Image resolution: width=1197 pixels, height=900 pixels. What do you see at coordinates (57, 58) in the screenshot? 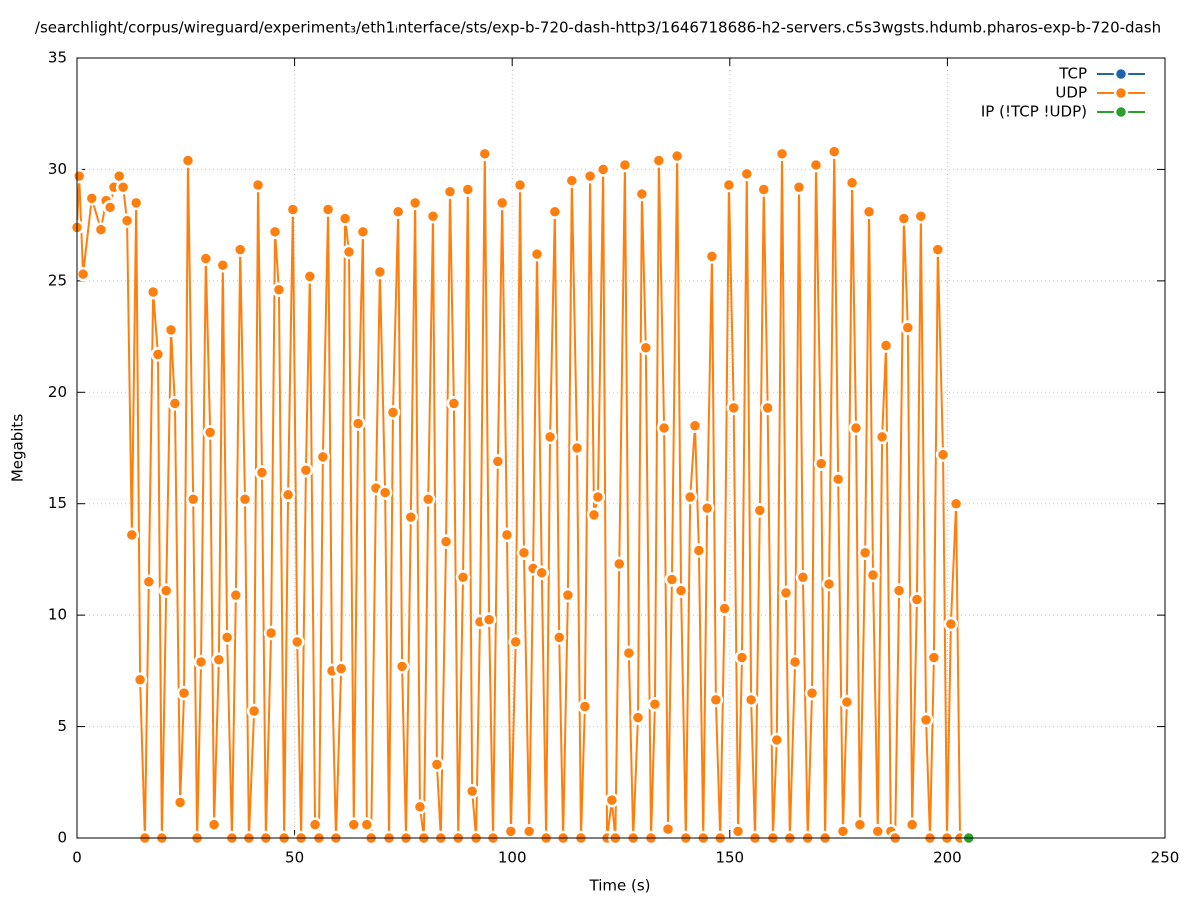
I see `y-tick-label: 35` at bounding box center [57, 58].